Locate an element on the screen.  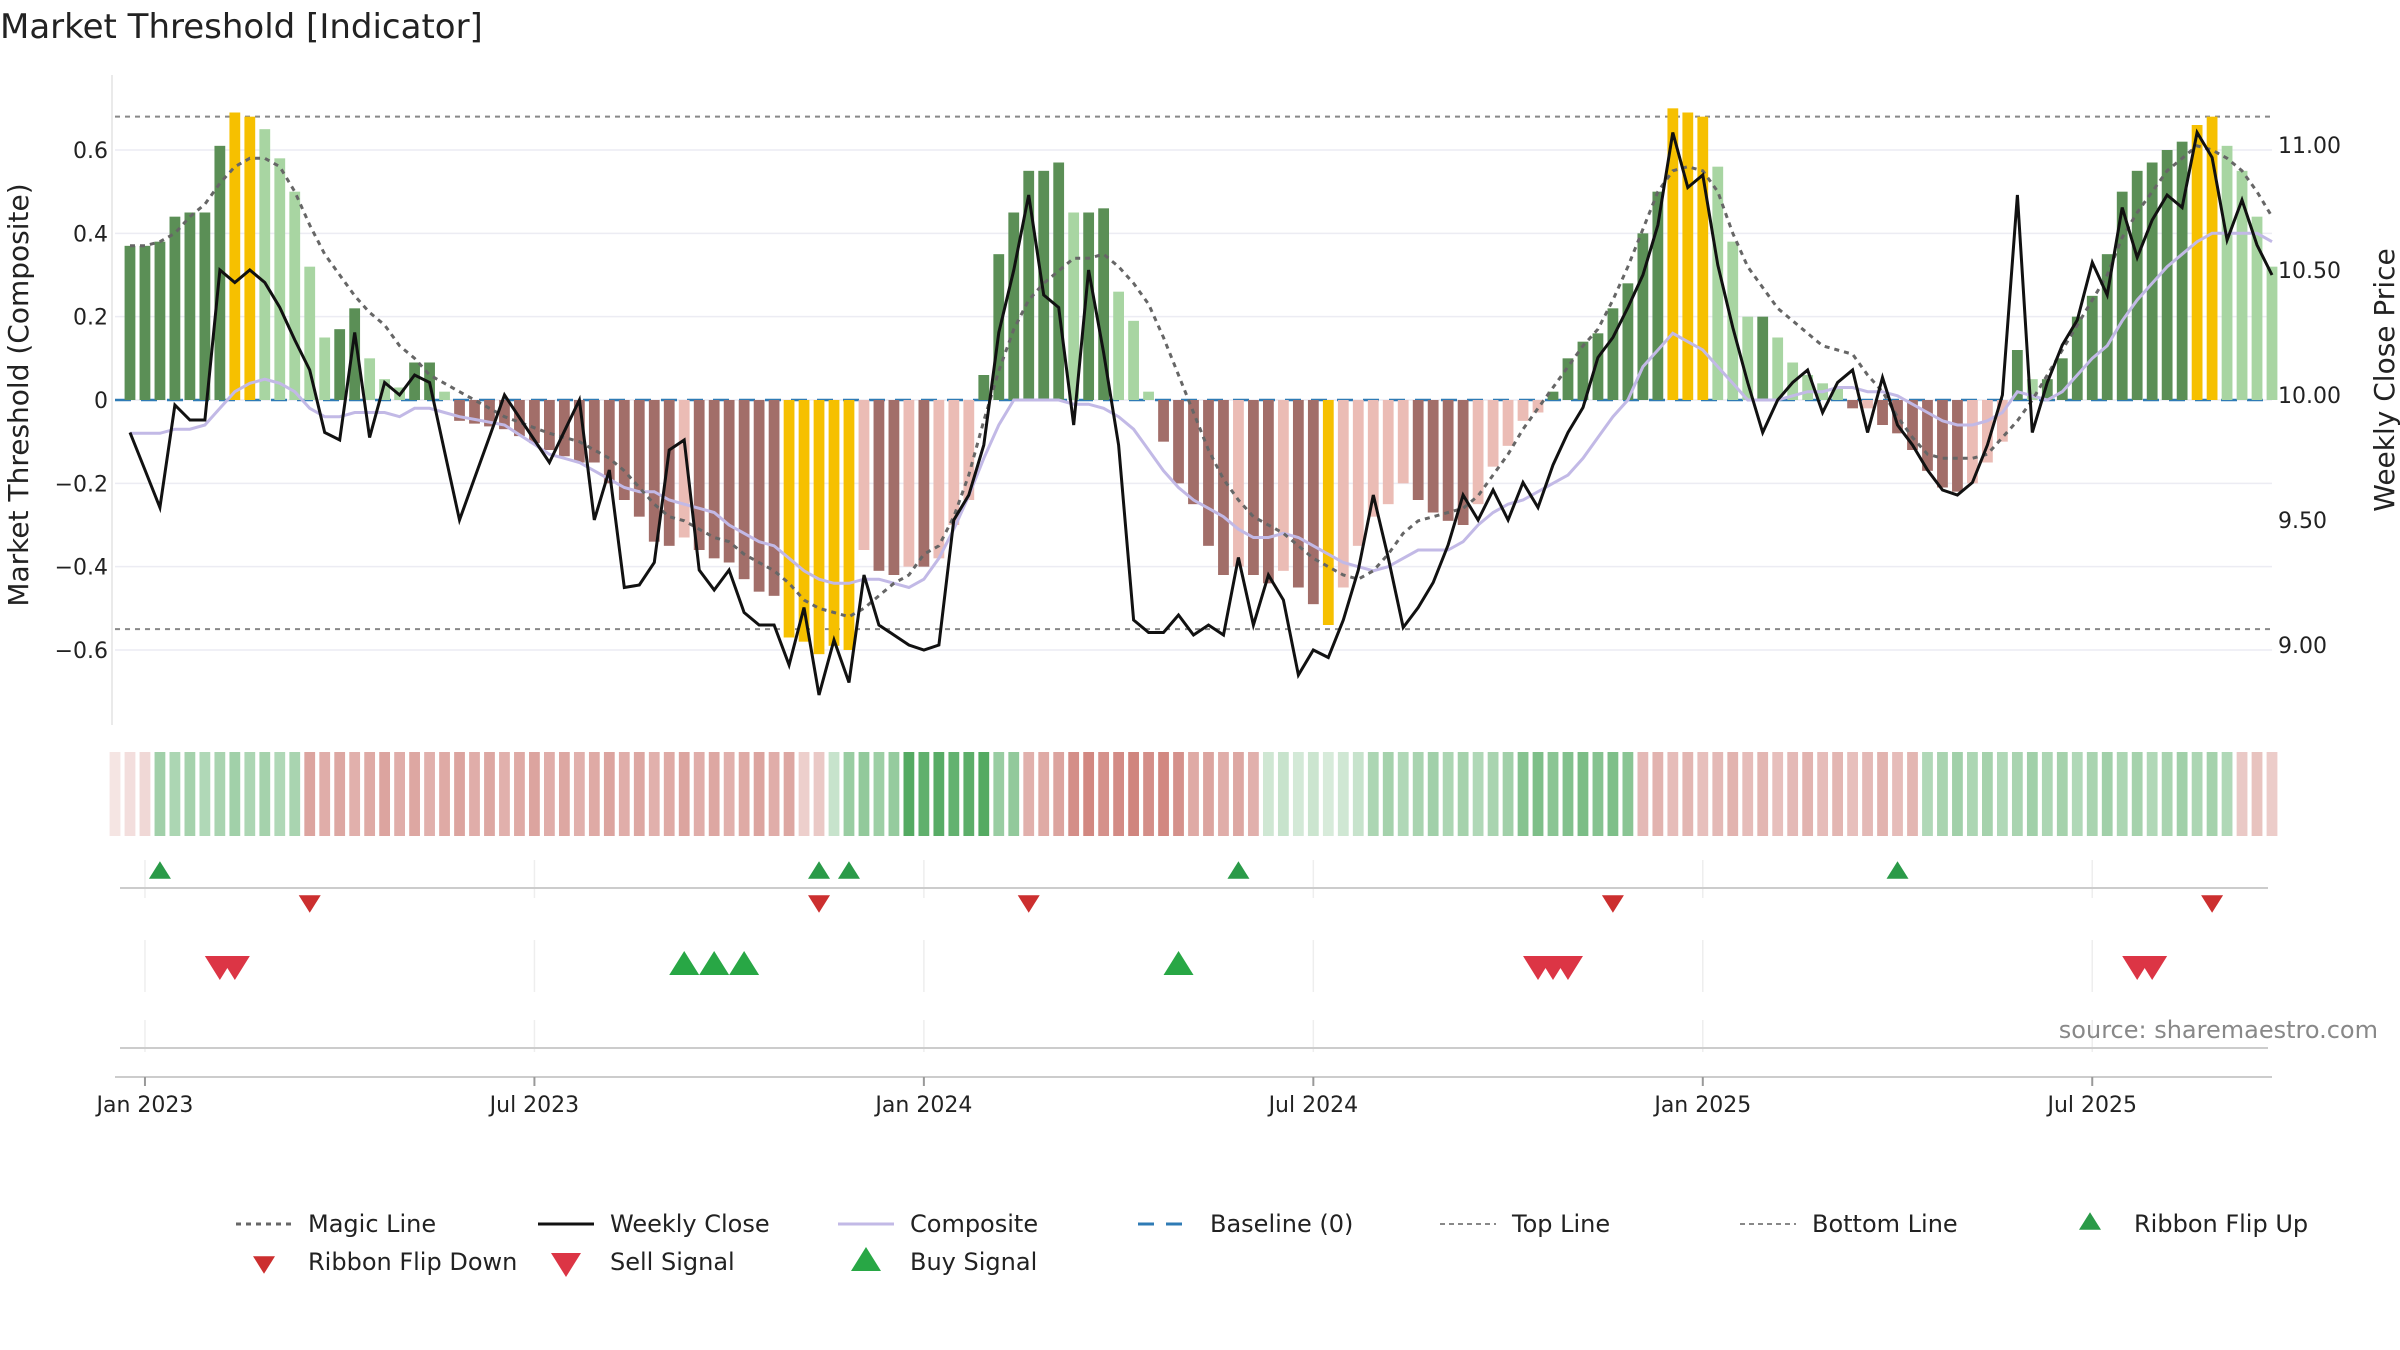
left-tick-label: 0.6 is located at coordinates (90, 151).